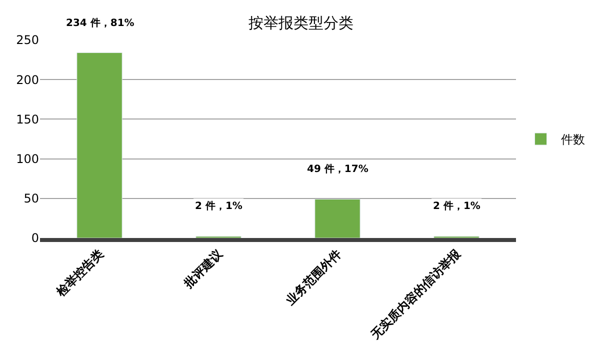 The height and width of the screenshot is (354, 602). Describe the element at coordinates (301, 23) in the screenshot. I see `chart-title: 按举报类型分类` at that location.